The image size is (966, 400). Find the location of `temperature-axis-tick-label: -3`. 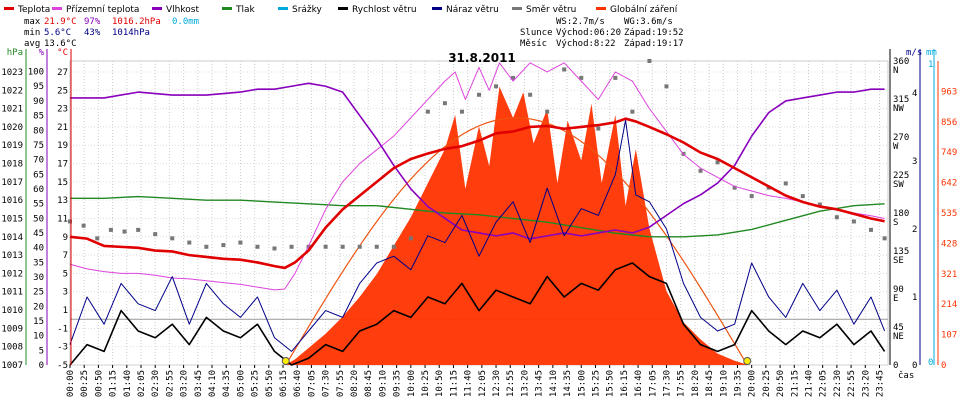

temperature-axis-tick-label: -3 is located at coordinates (62, 348).